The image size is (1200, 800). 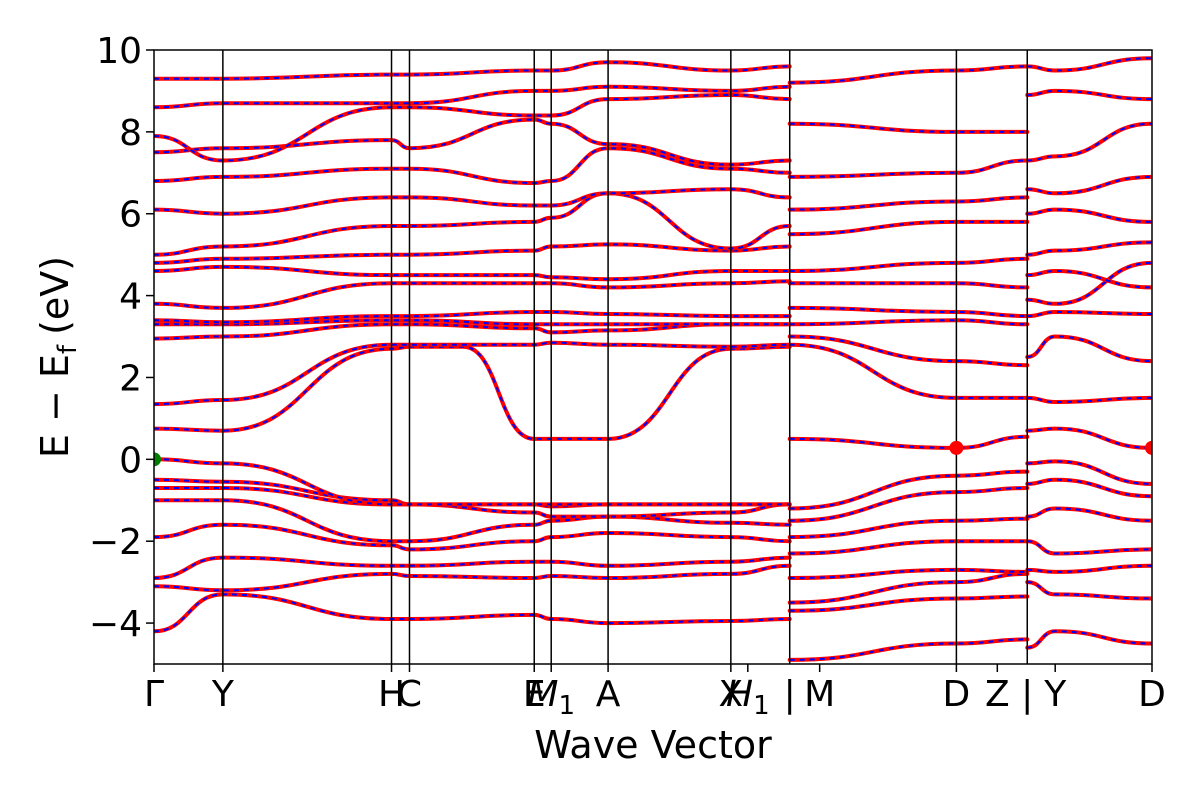 I want to click on extrema-markers, so click(x=653, y=453).